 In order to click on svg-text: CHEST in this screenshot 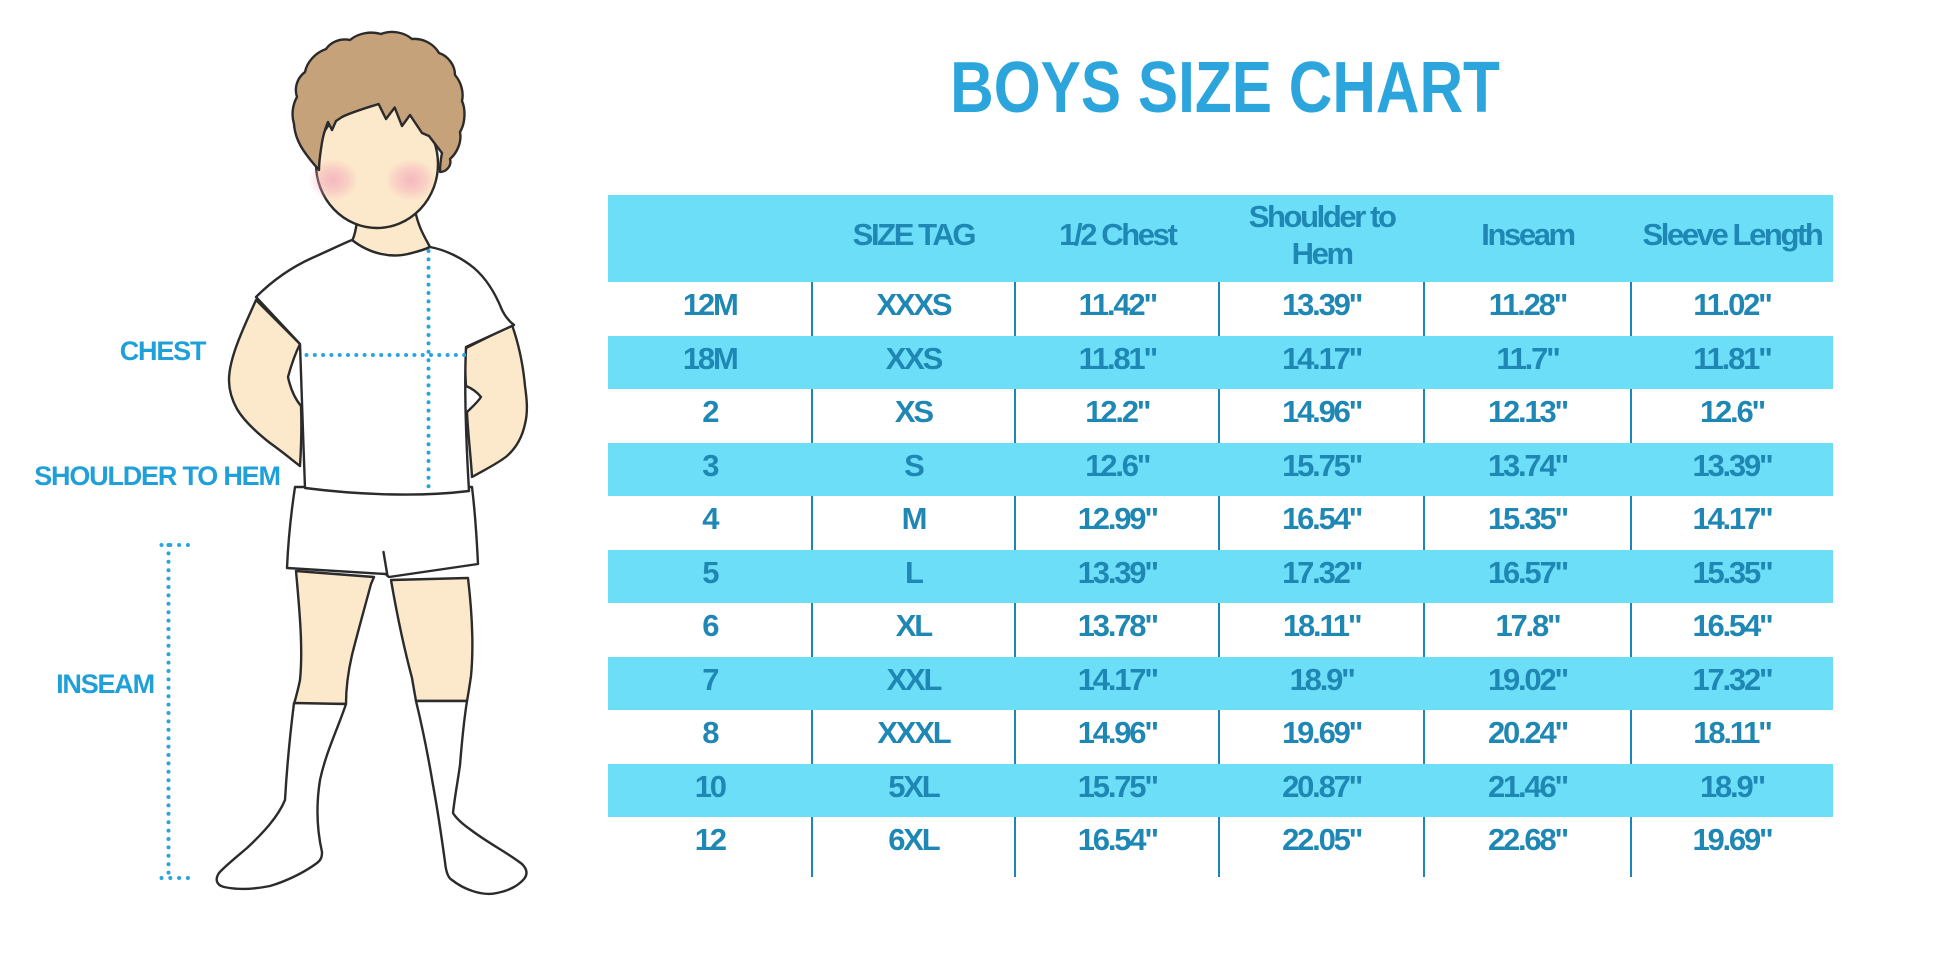, I will do `click(163, 351)`.